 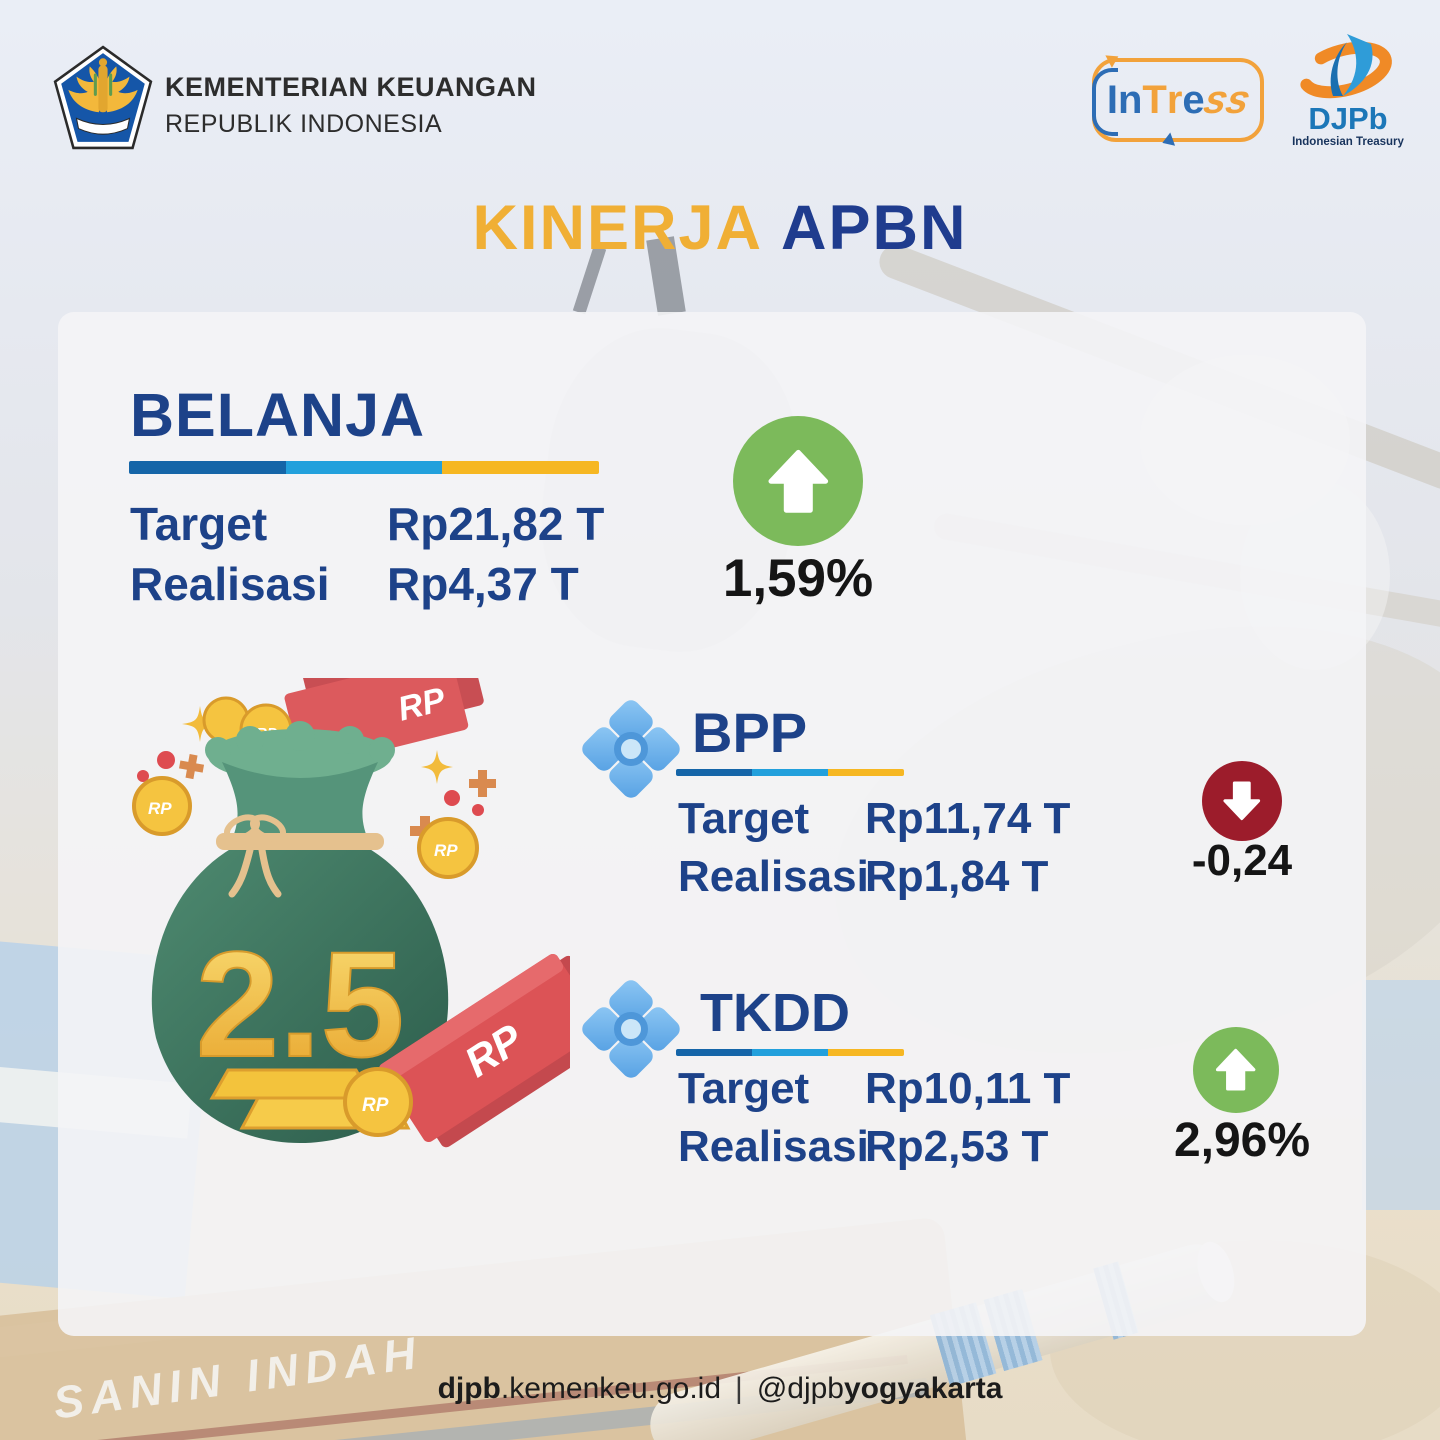 What do you see at coordinates (957, 1146) in the screenshot?
I see `realisasi-value: Rp2,53 T` at bounding box center [957, 1146].